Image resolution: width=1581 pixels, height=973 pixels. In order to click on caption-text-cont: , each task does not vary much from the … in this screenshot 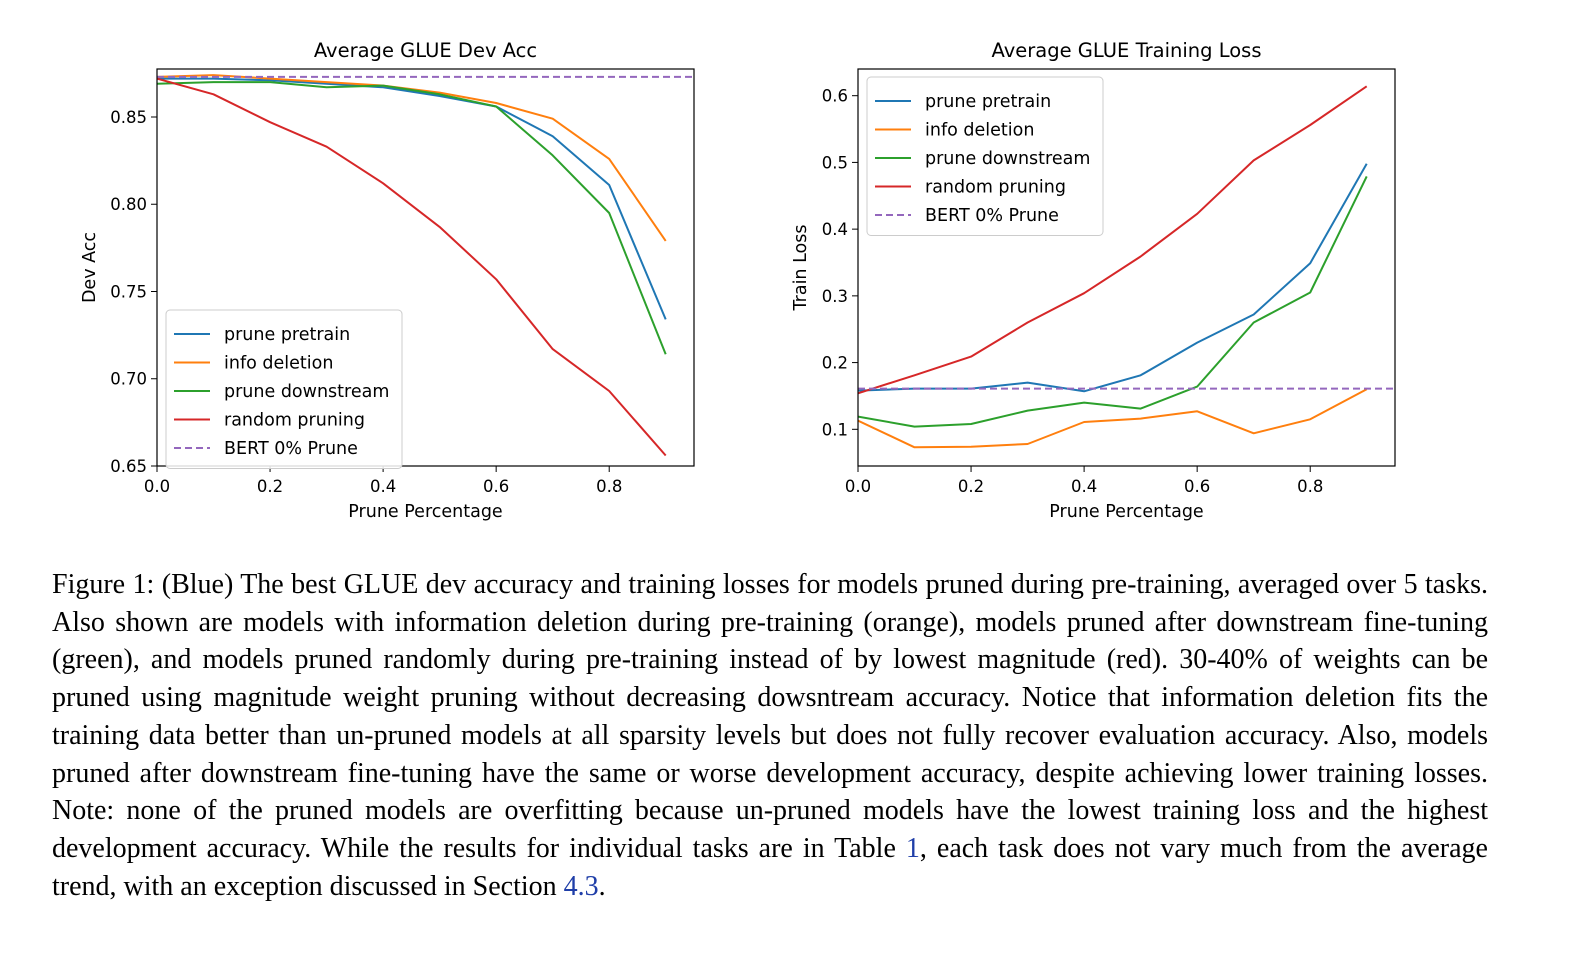, I will do `click(770, 867)`.